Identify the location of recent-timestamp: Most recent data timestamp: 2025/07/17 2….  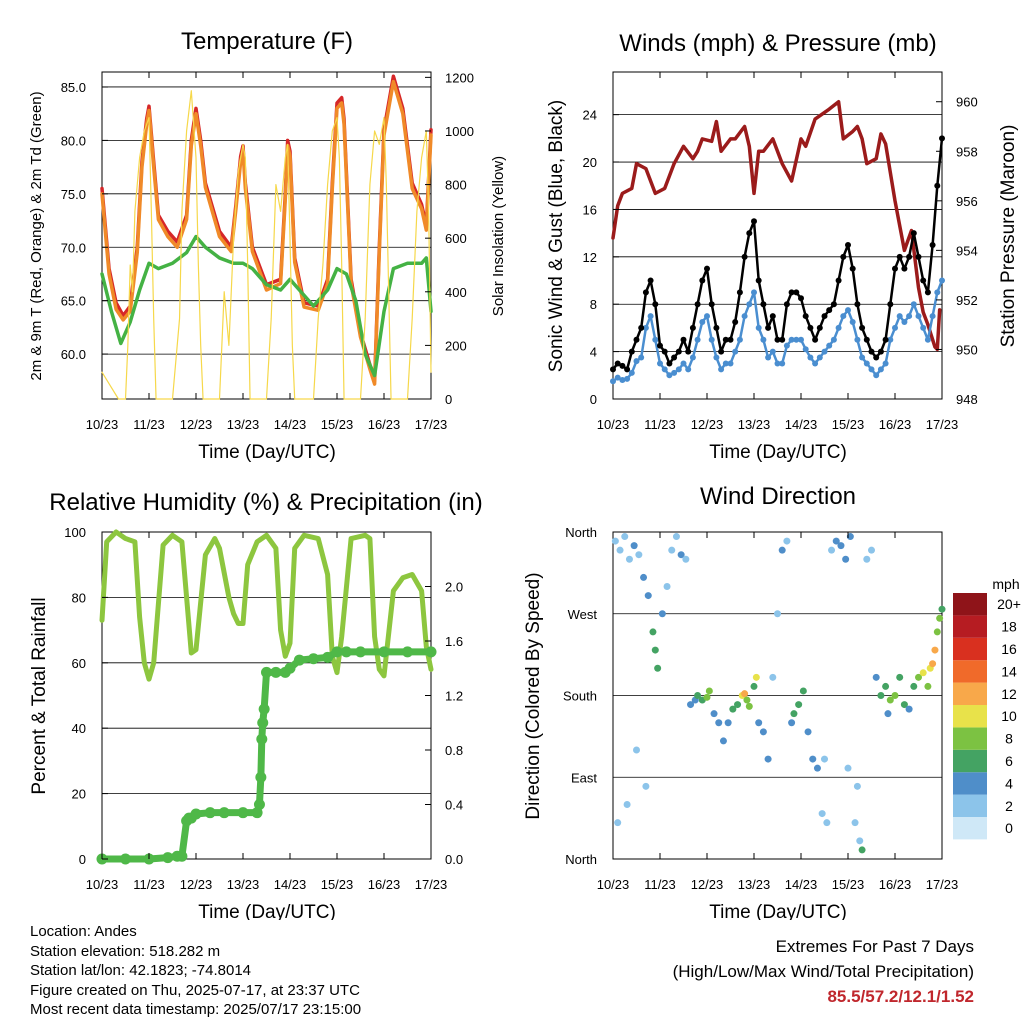
(196, 1009).